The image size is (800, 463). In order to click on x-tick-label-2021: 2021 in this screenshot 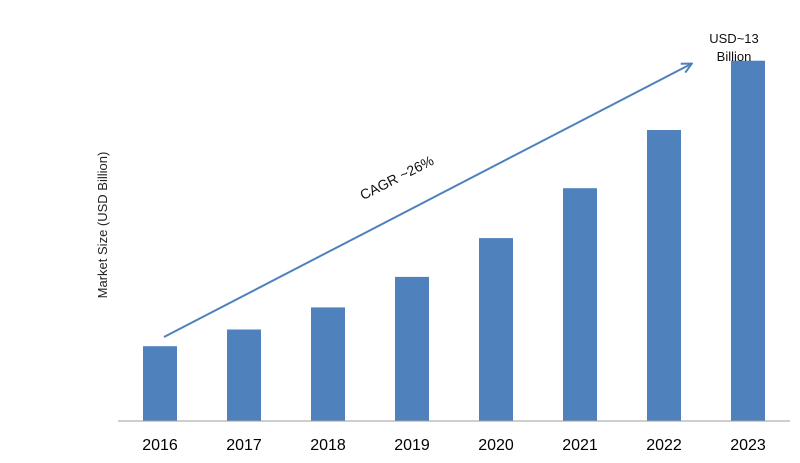, I will do `click(580, 445)`.